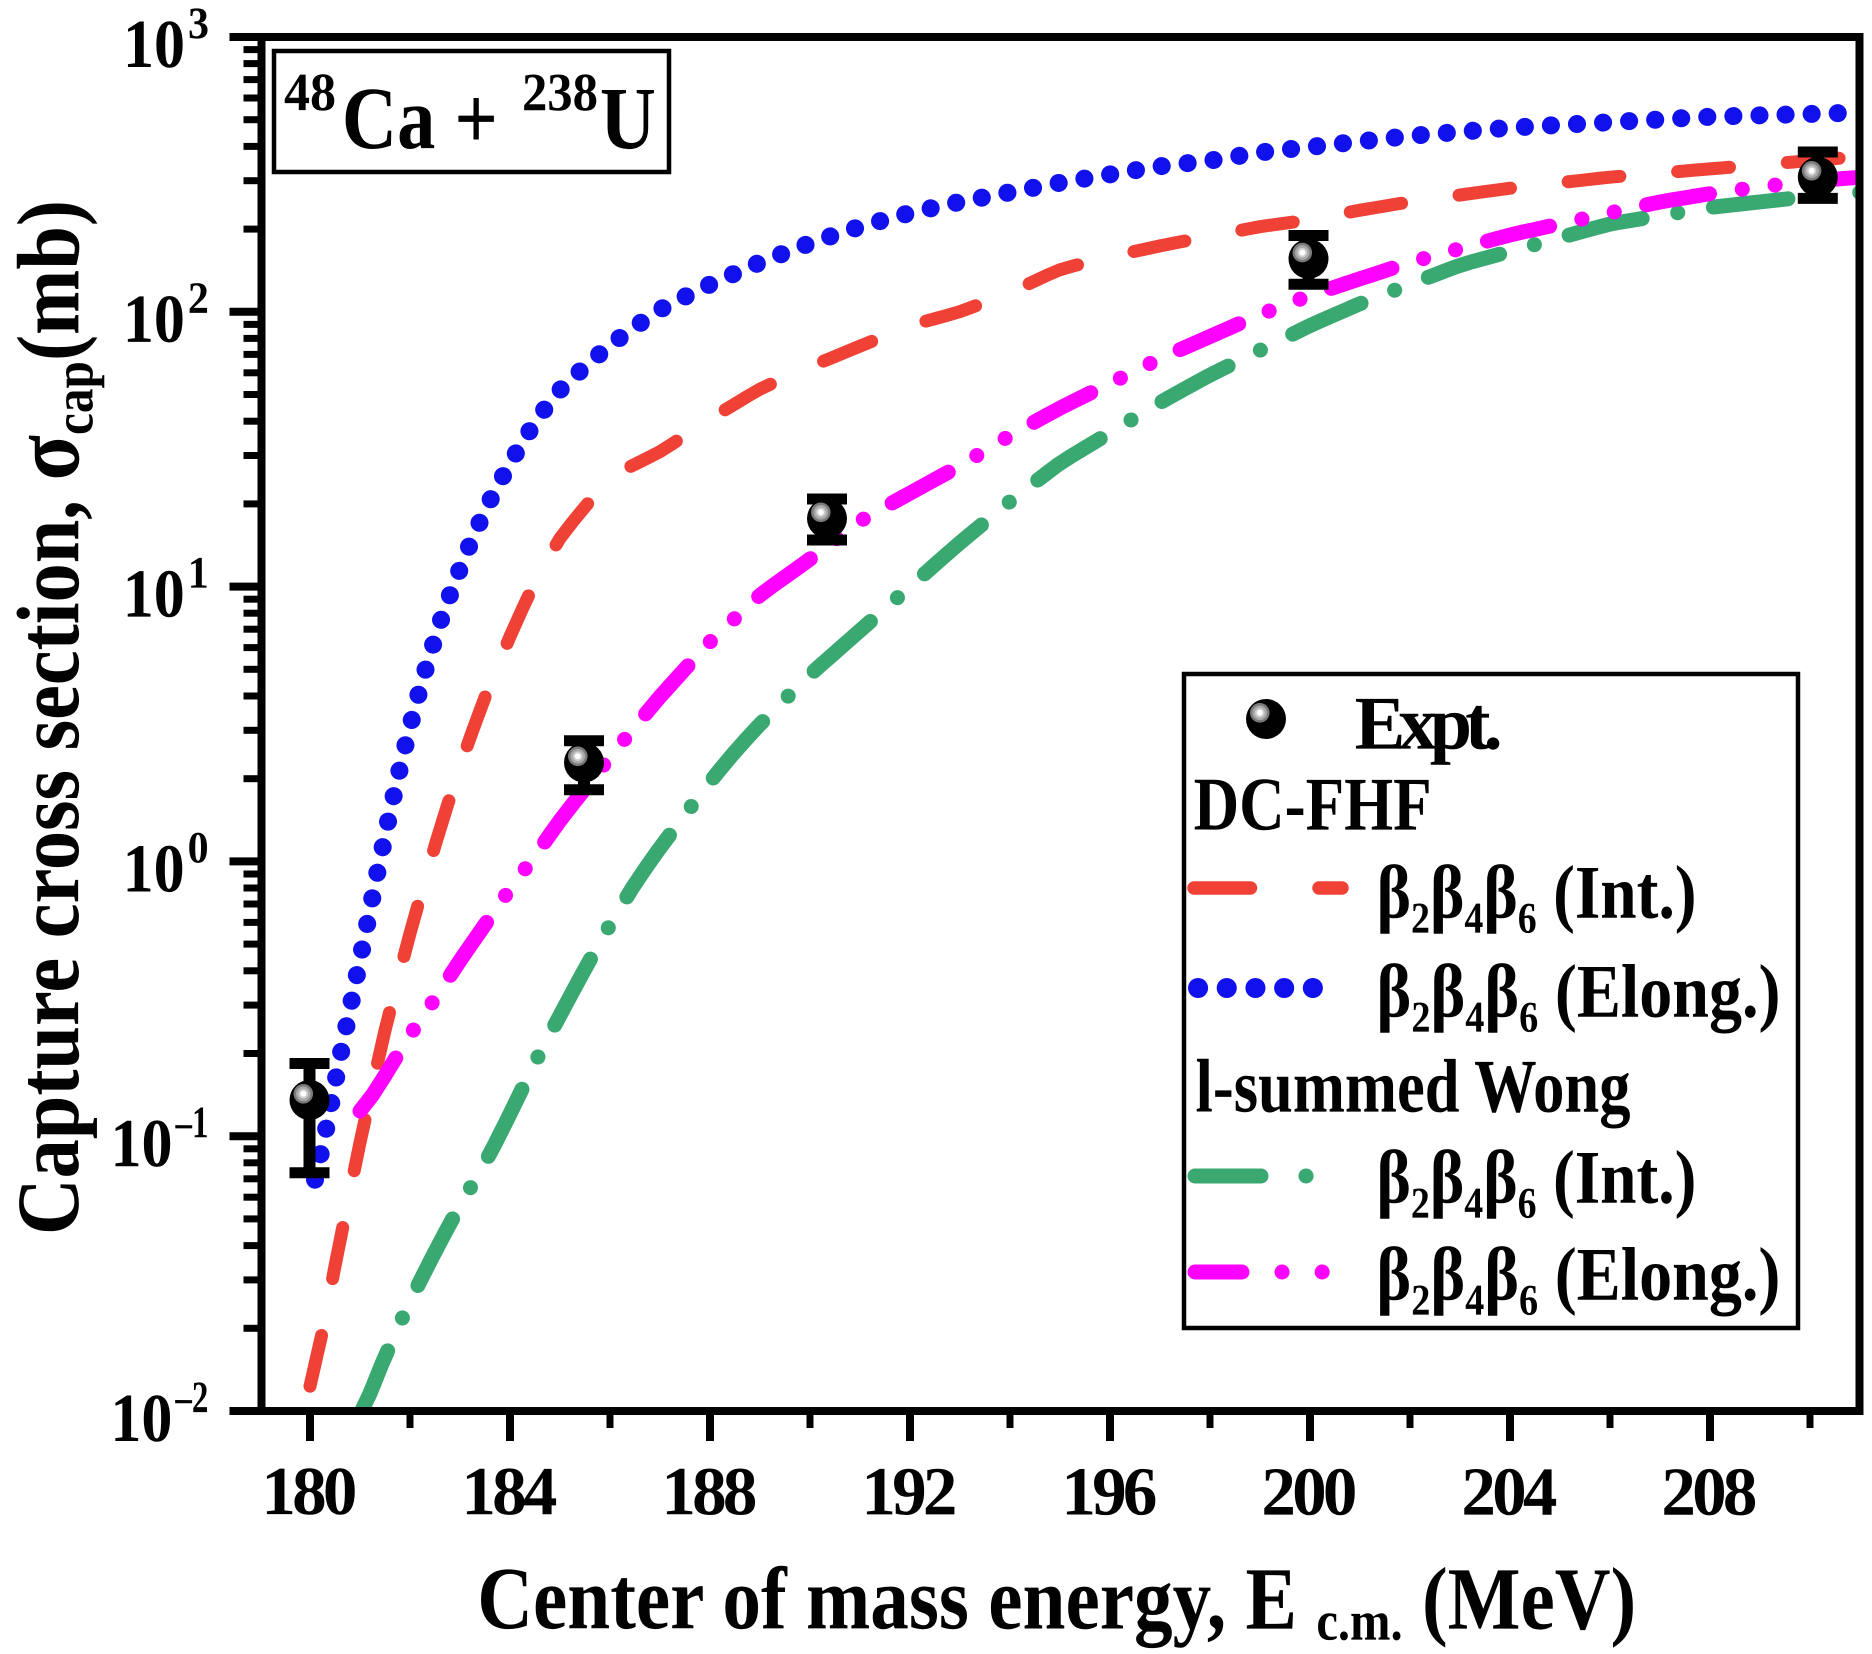 The image size is (1872, 1654). What do you see at coordinates (1309, 1492) in the screenshot?
I see `svg-text: 200` at bounding box center [1309, 1492].